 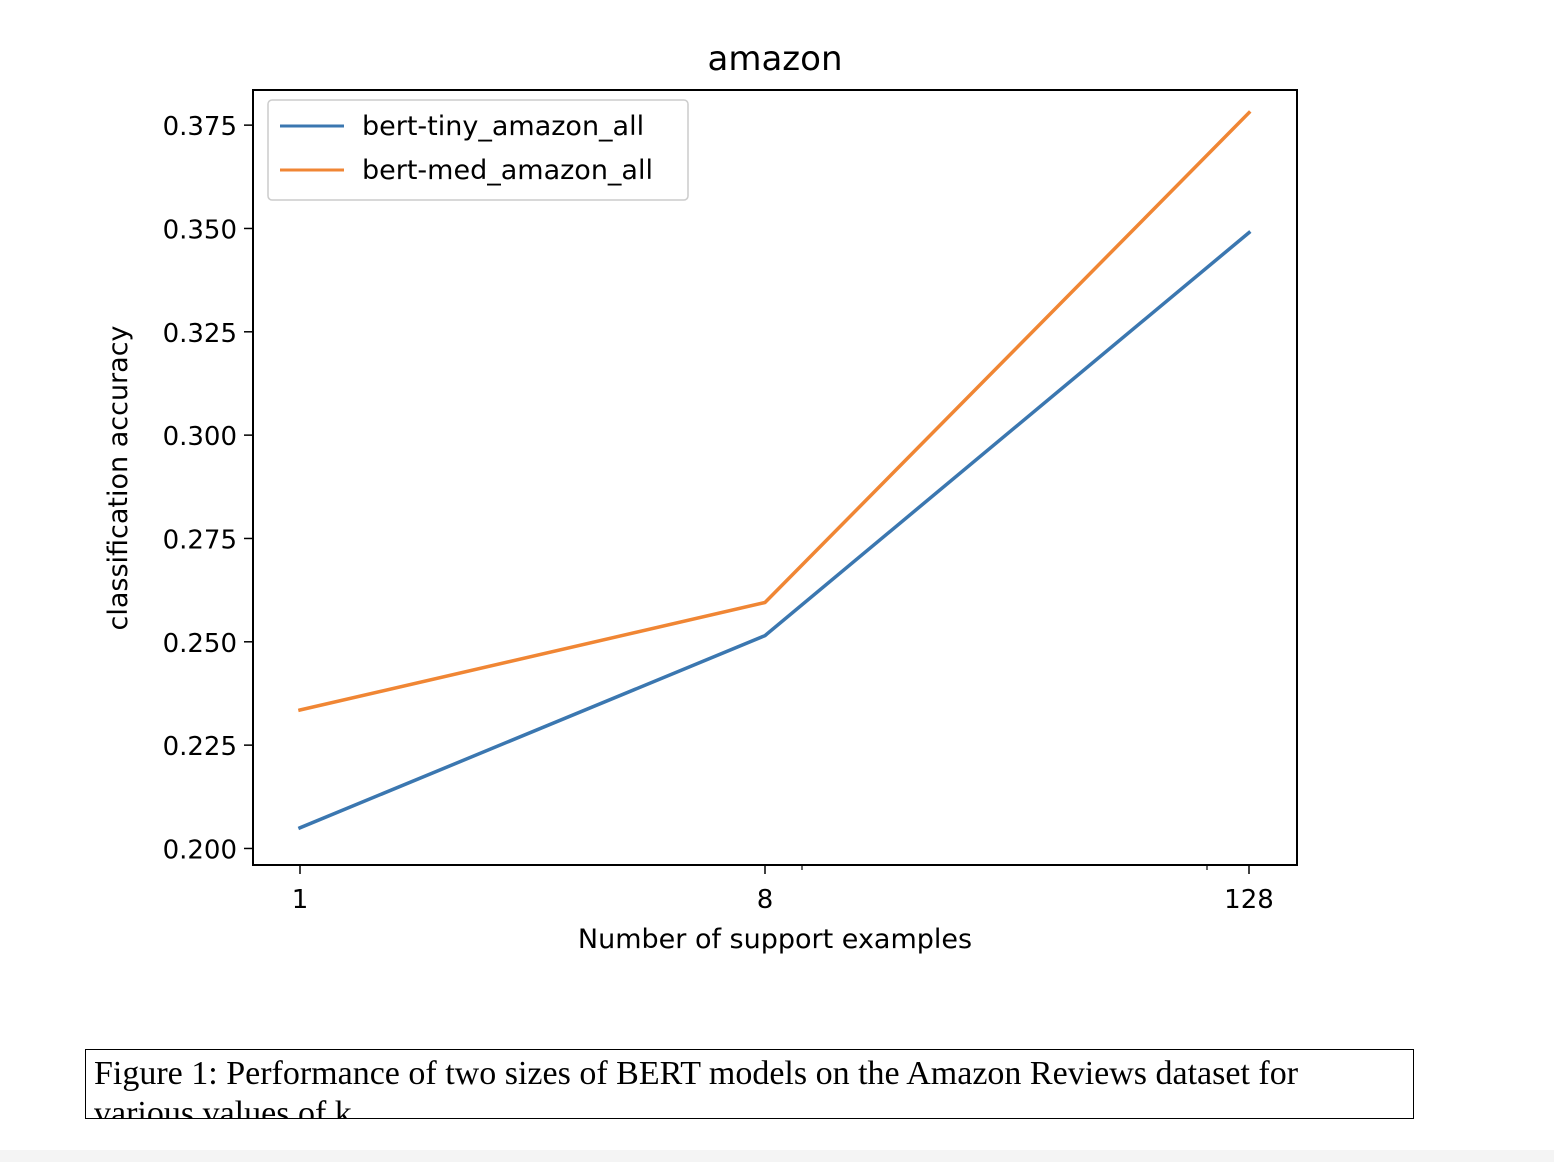 I want to click on y-tick-label: 0.250, so click(x=200, y=644).